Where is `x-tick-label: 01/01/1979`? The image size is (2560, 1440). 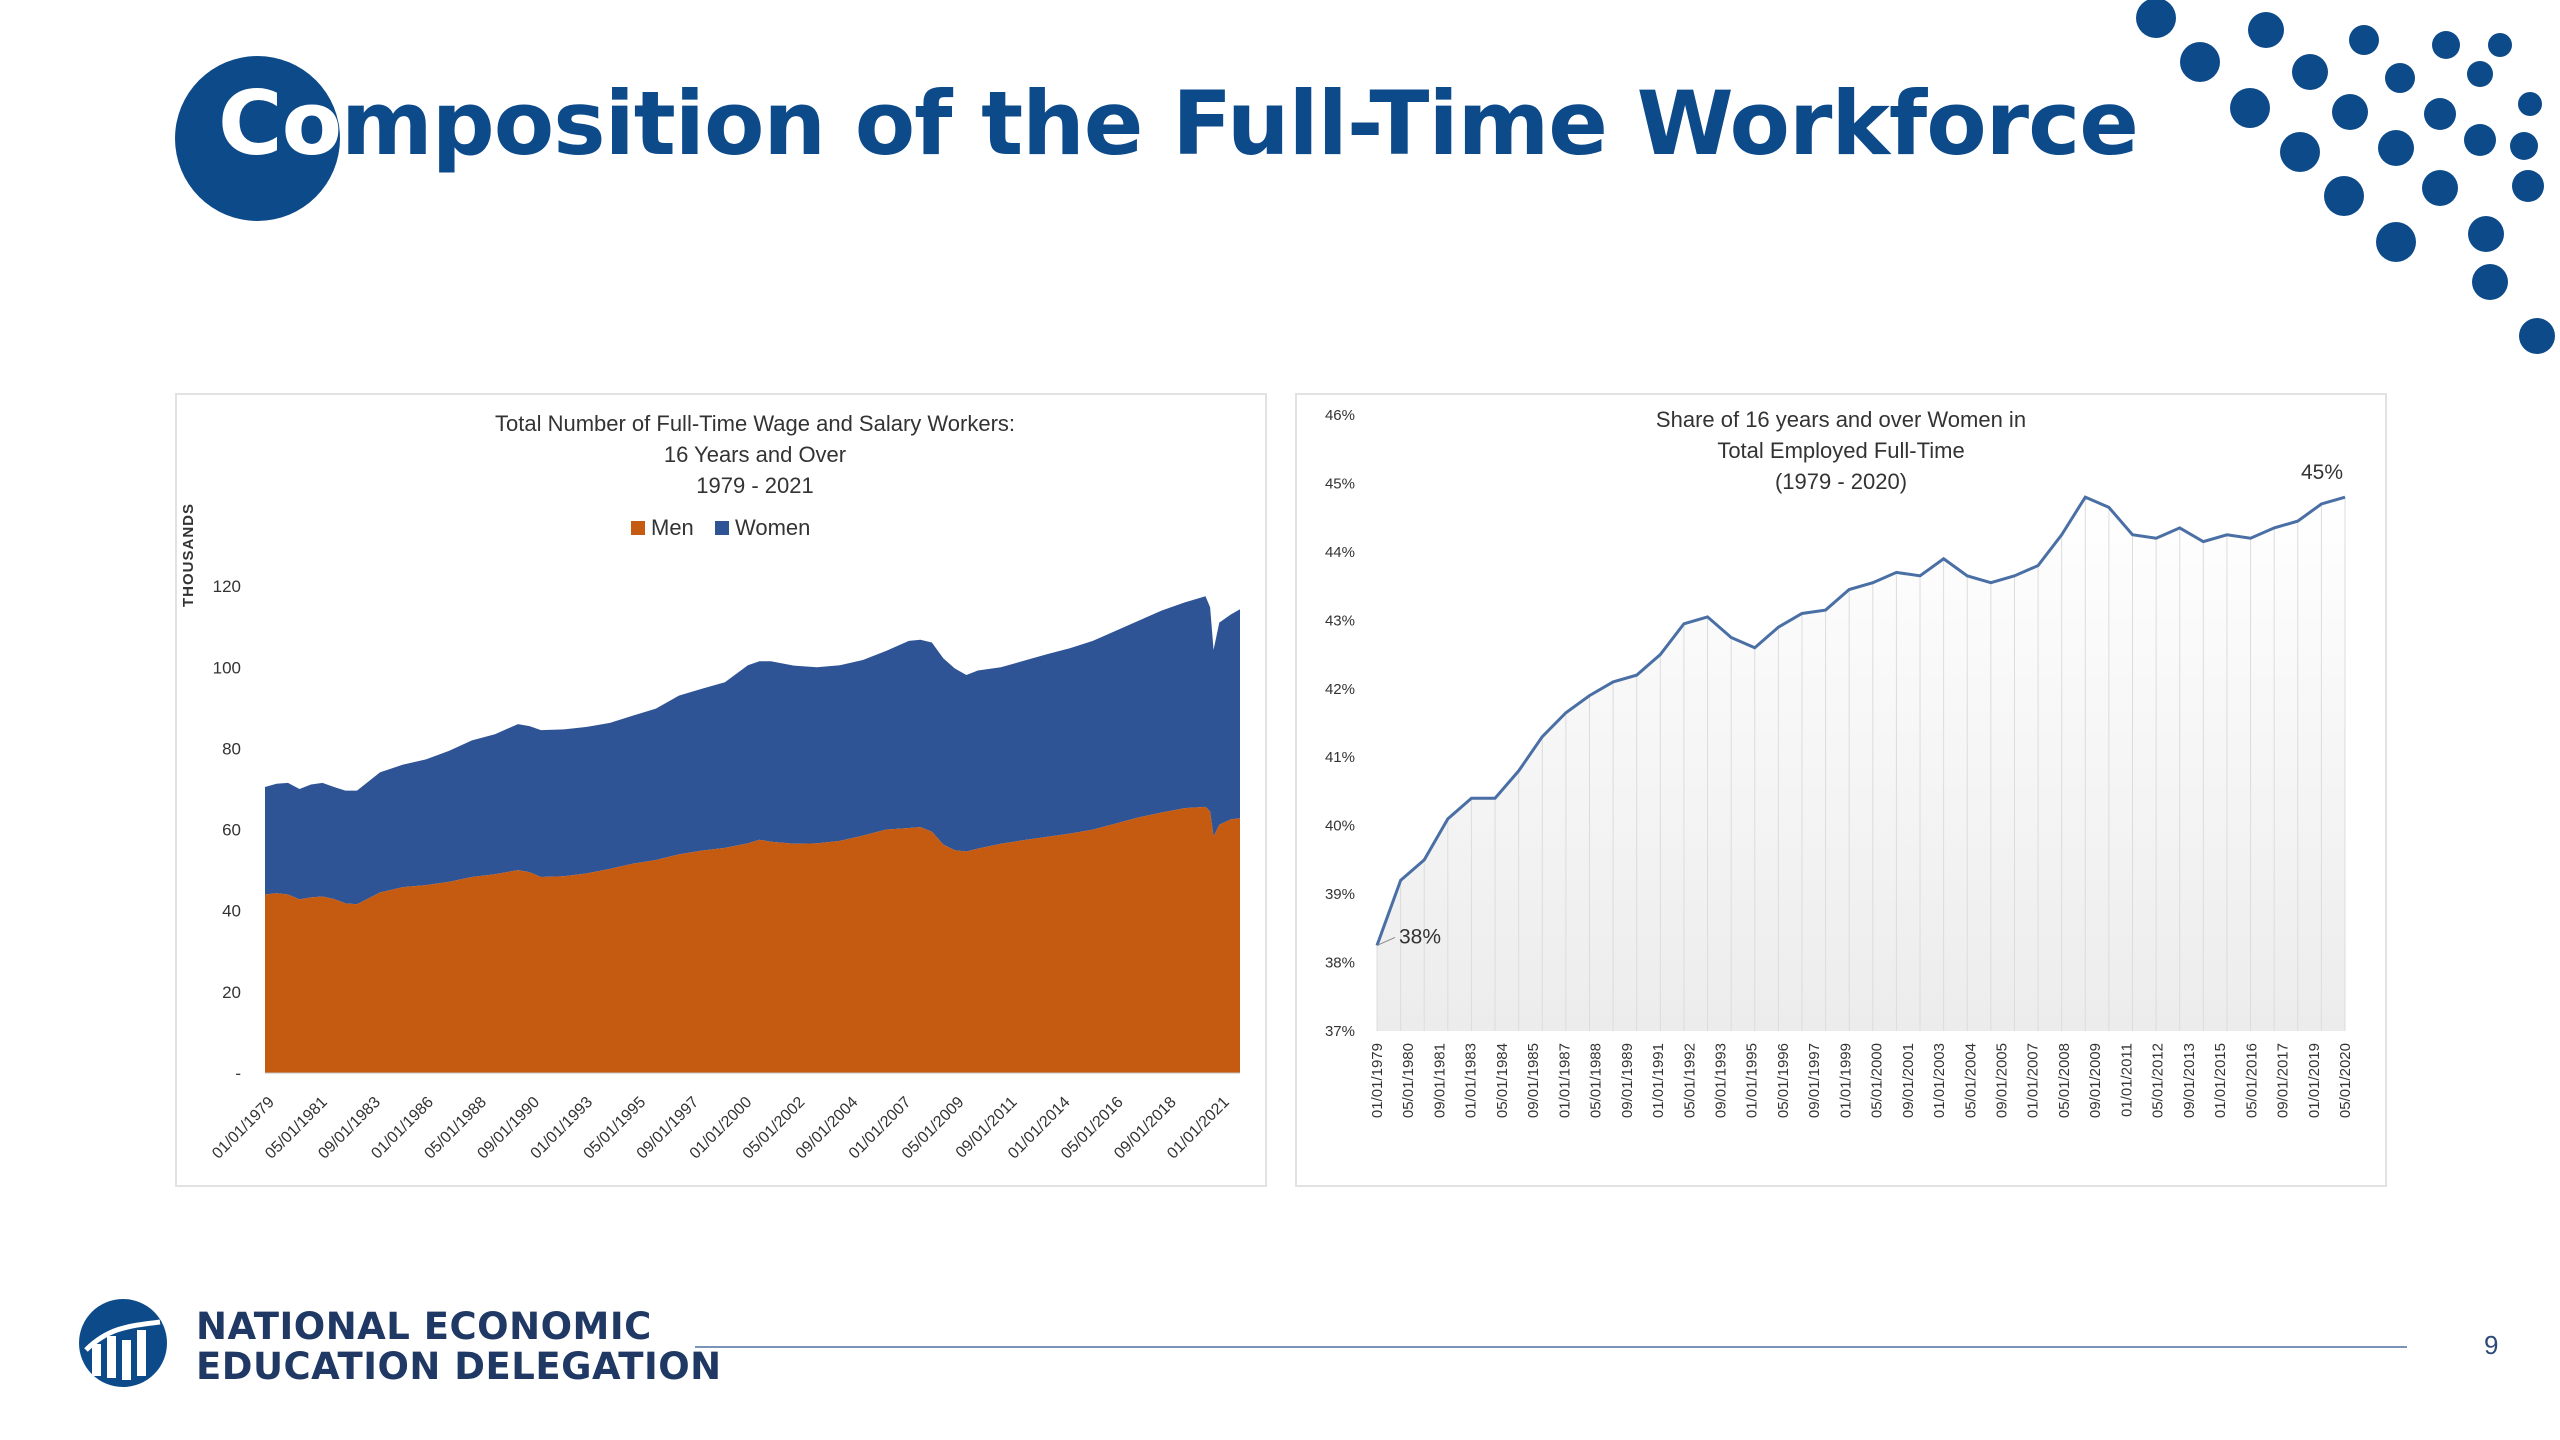
x-tick-label: 01/01/1979 is located at coordinates (1377, 1080).